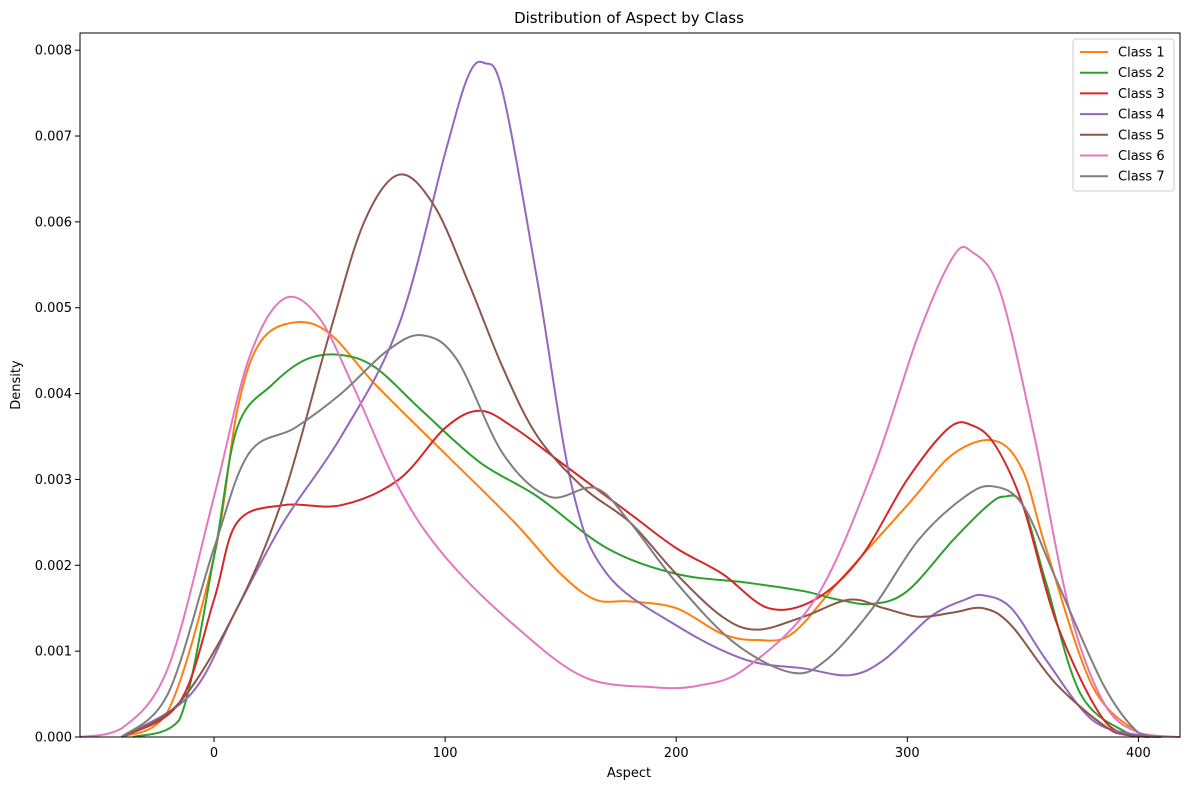  Describe the element at coordinates (445, 753) in the screenshot. I see `x-tick-label: 100` at that location.